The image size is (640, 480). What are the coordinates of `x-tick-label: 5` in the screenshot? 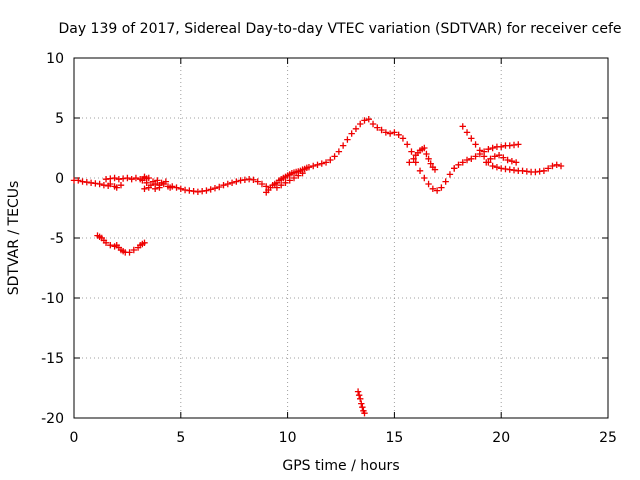 It's located at (180, 438).